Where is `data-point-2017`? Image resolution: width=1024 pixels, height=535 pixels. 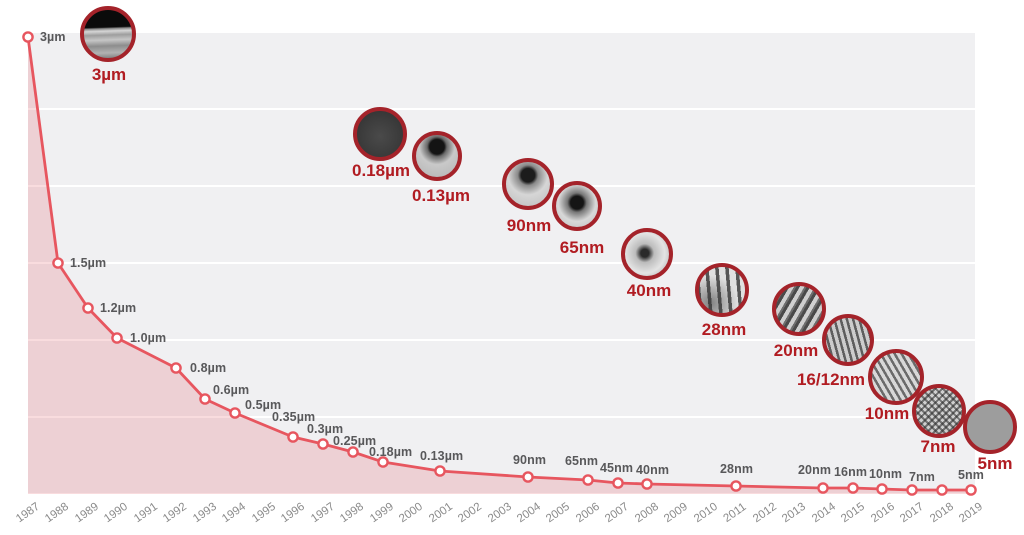
data-point-2017 is located at coordinates (912, 490).